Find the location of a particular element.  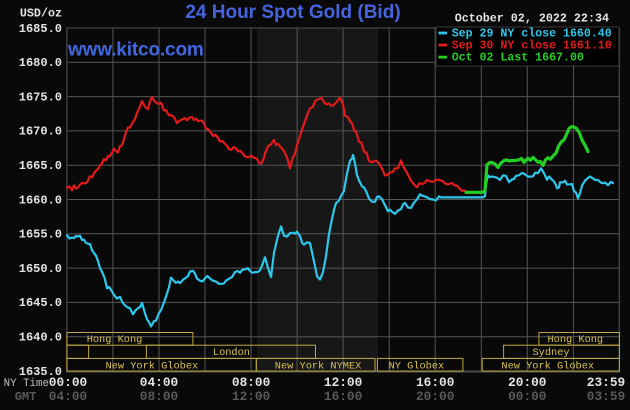

svg-text: October 02, 2022 22:34 is located at coordinates (532, 19).